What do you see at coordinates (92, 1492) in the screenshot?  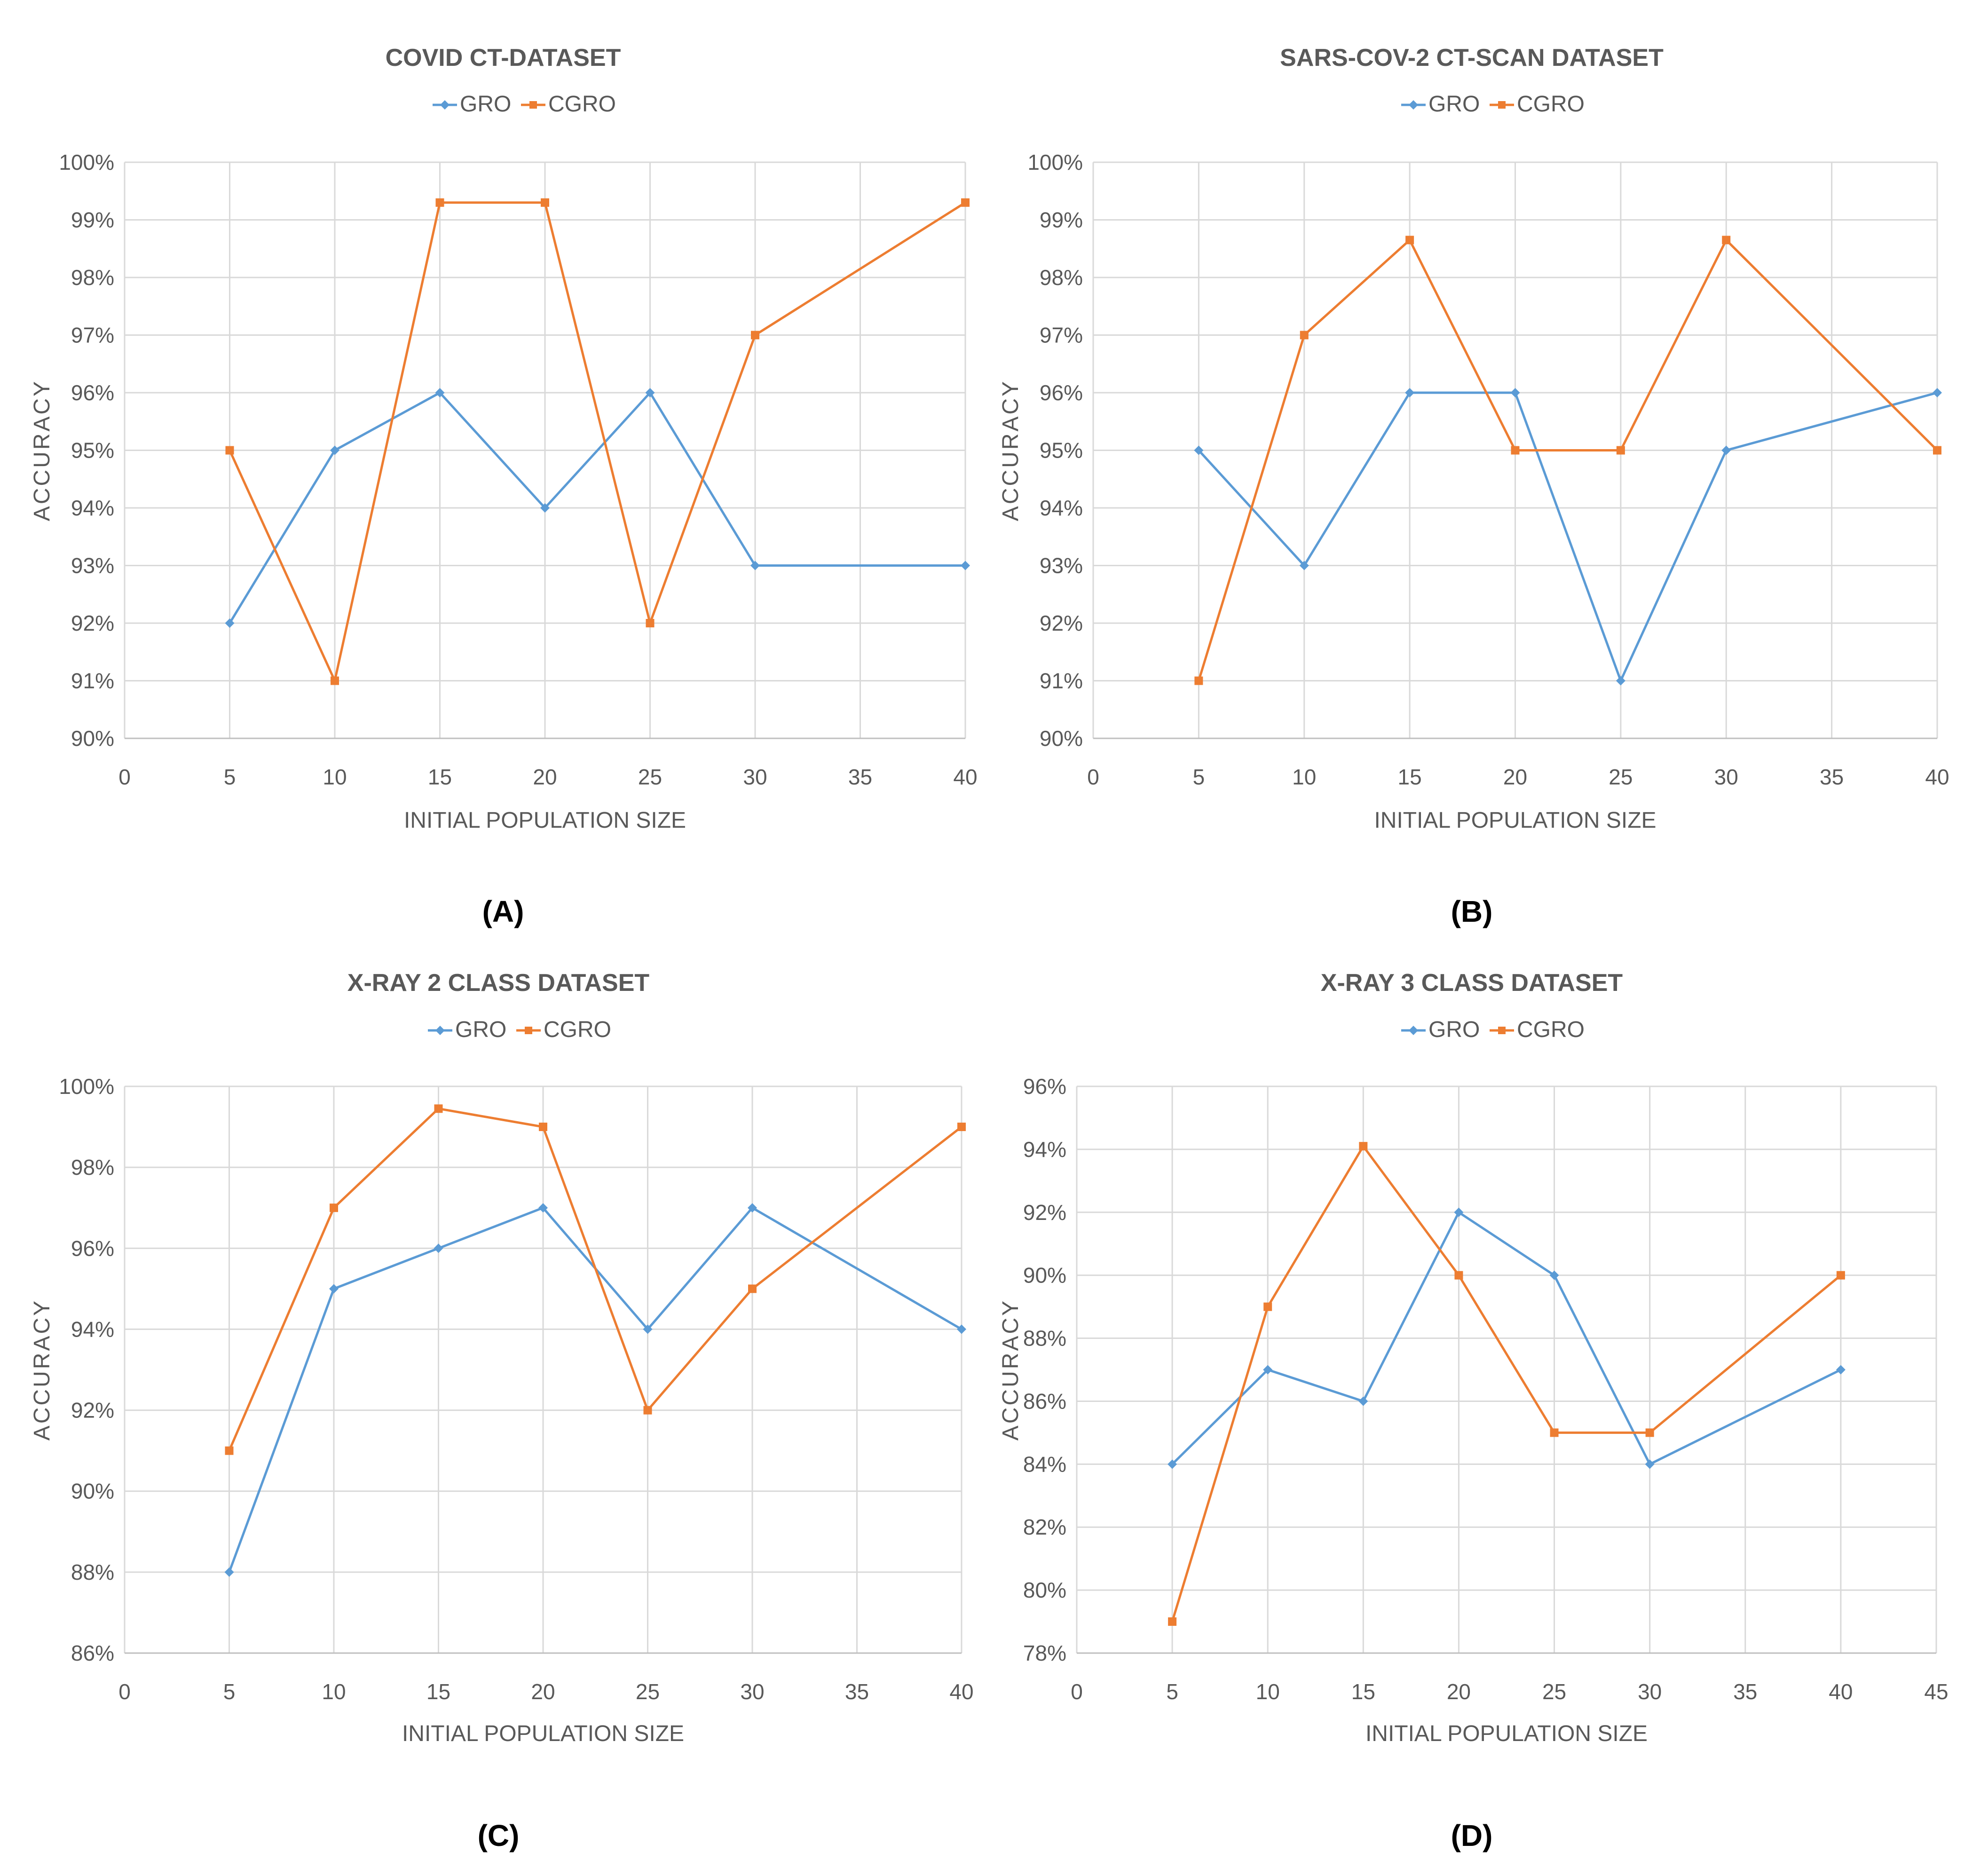 I see `y-tick-label: 90%` at bounding box center [92, 1492].